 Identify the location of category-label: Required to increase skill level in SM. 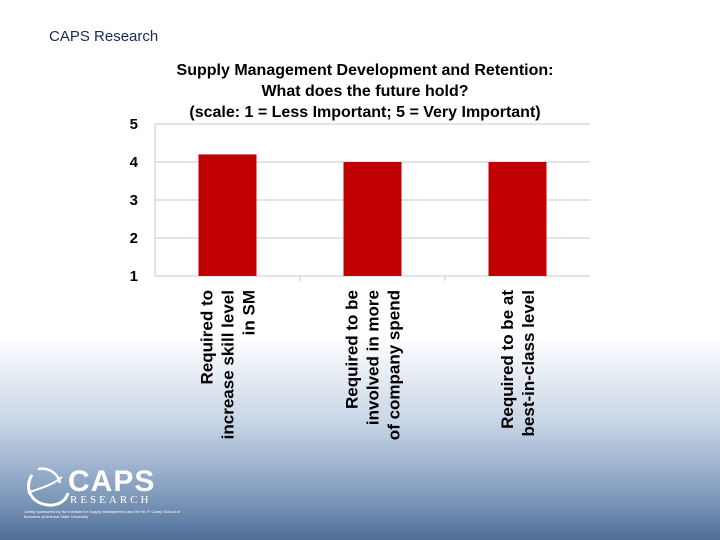
(228, 364).